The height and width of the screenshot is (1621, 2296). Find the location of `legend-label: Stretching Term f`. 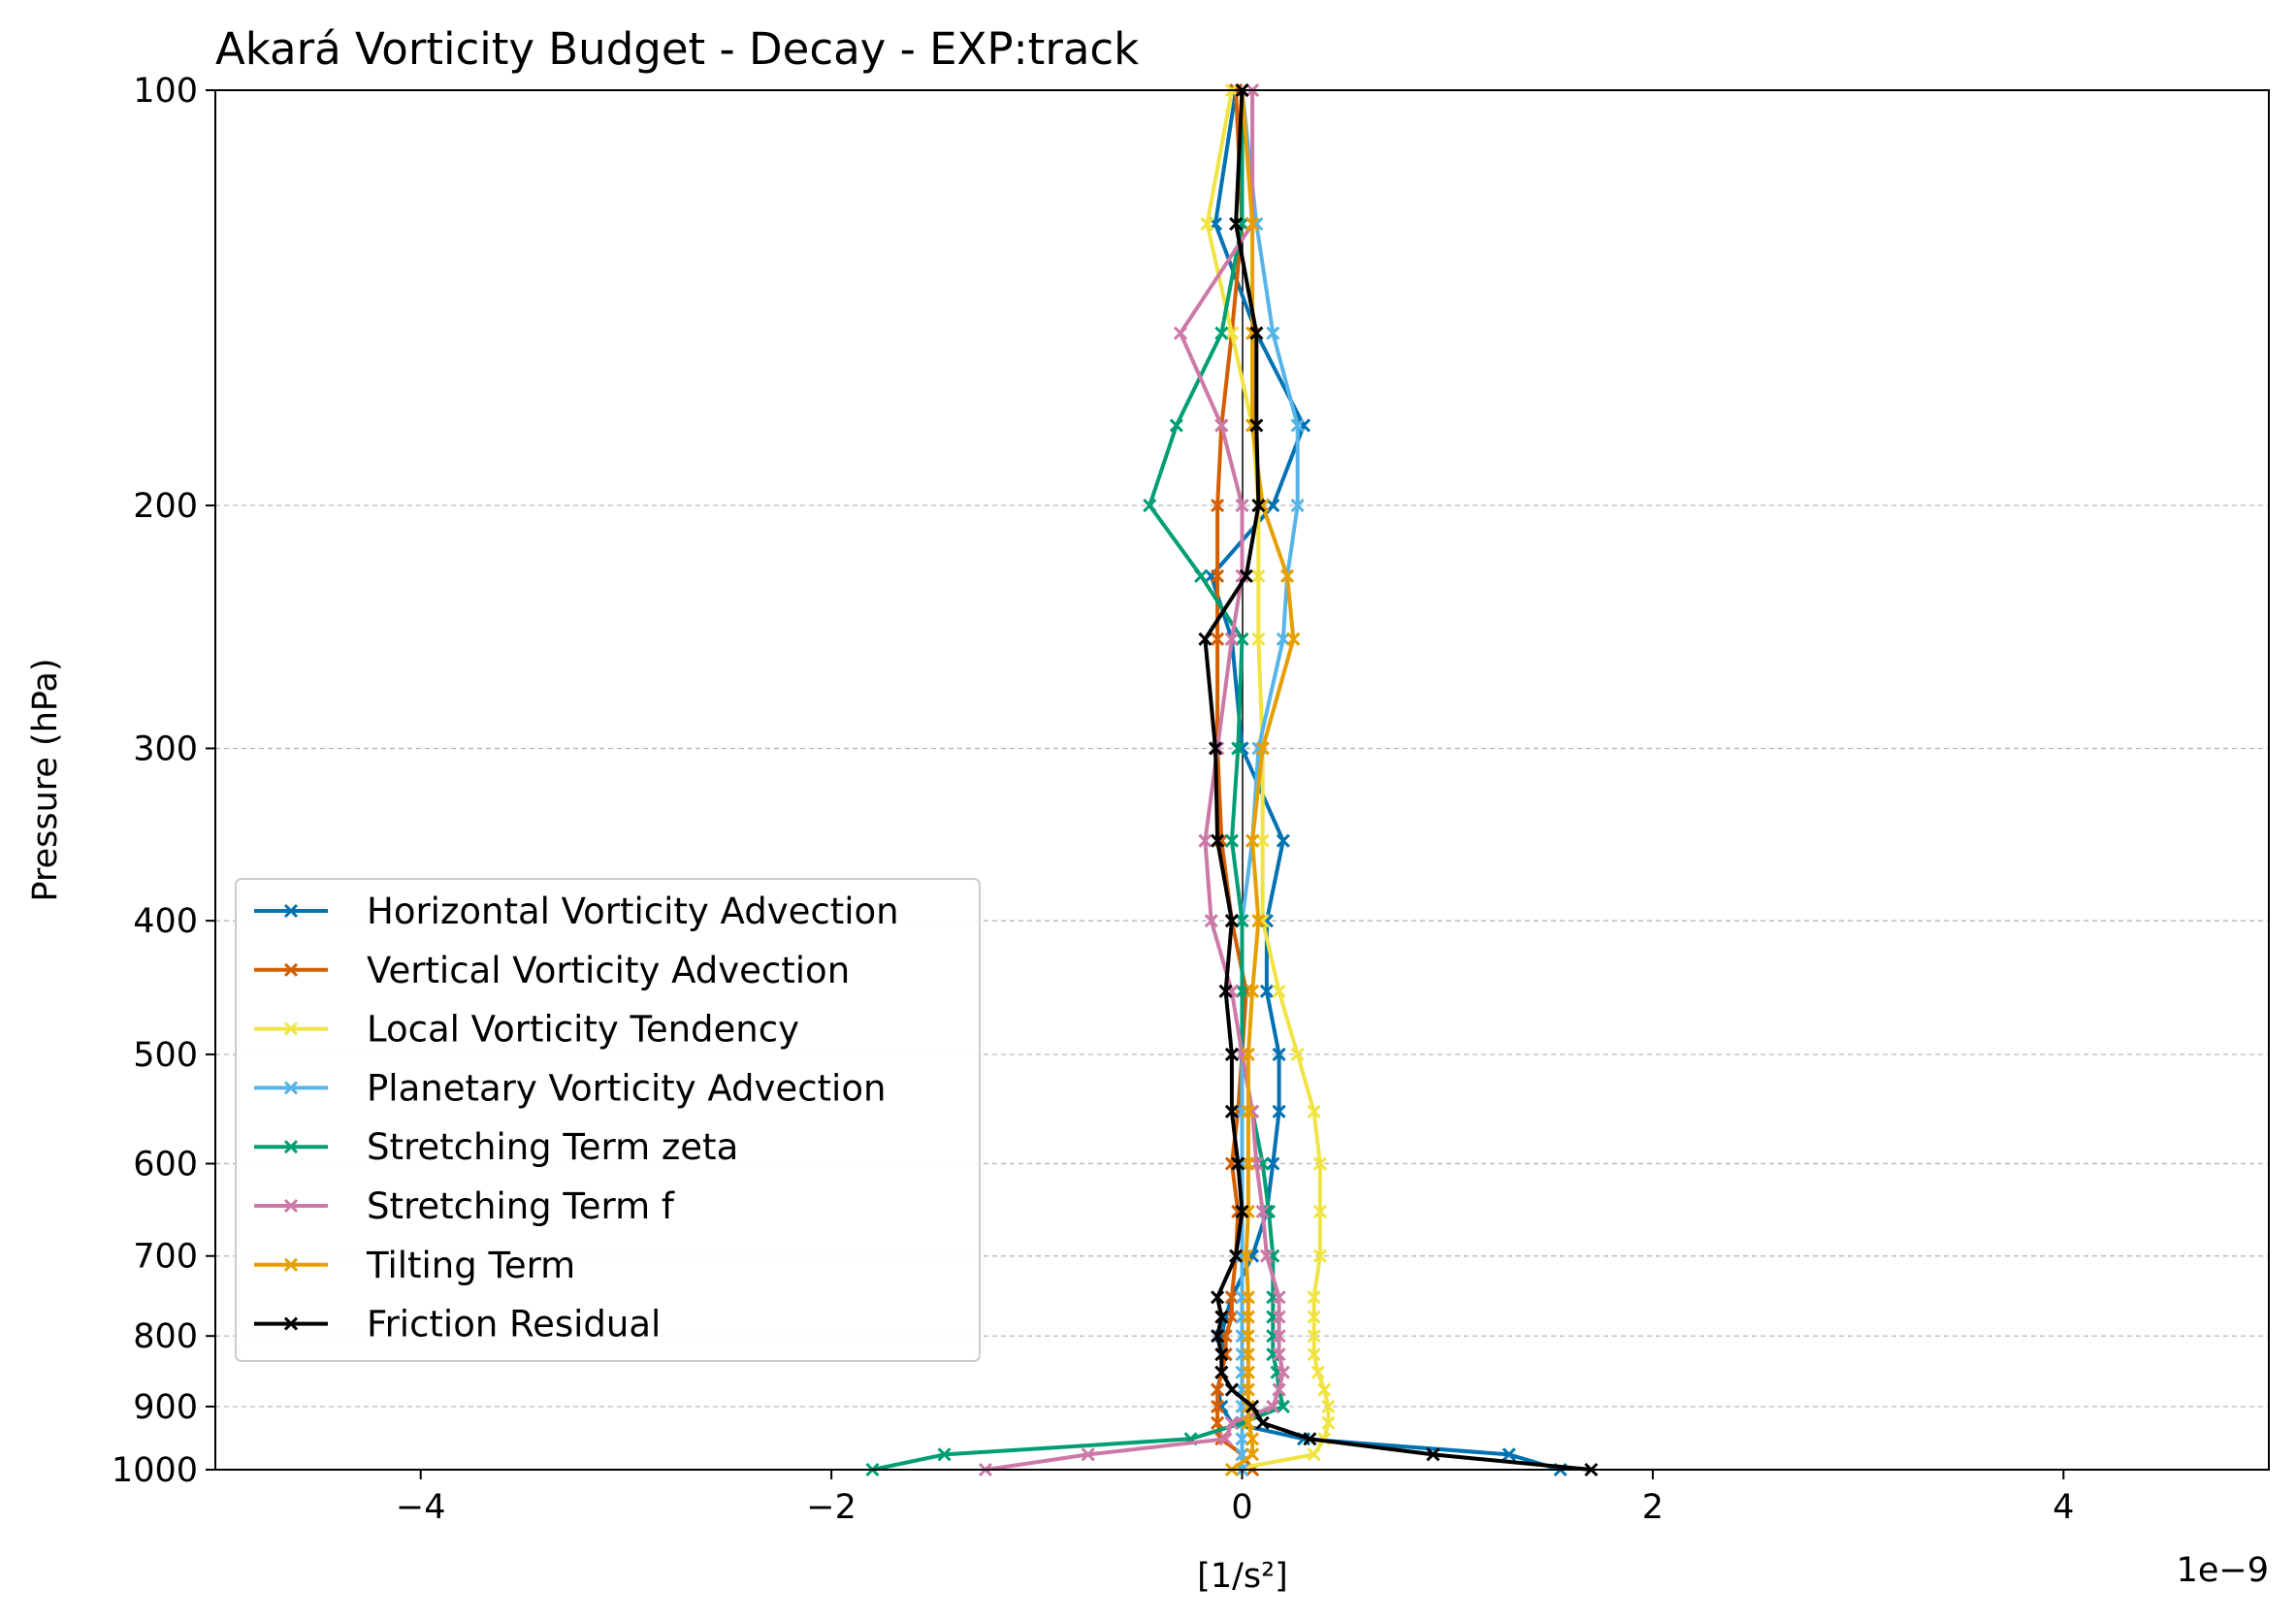

legend-label: Stretching Term f is located at coordinates (521, 1206).